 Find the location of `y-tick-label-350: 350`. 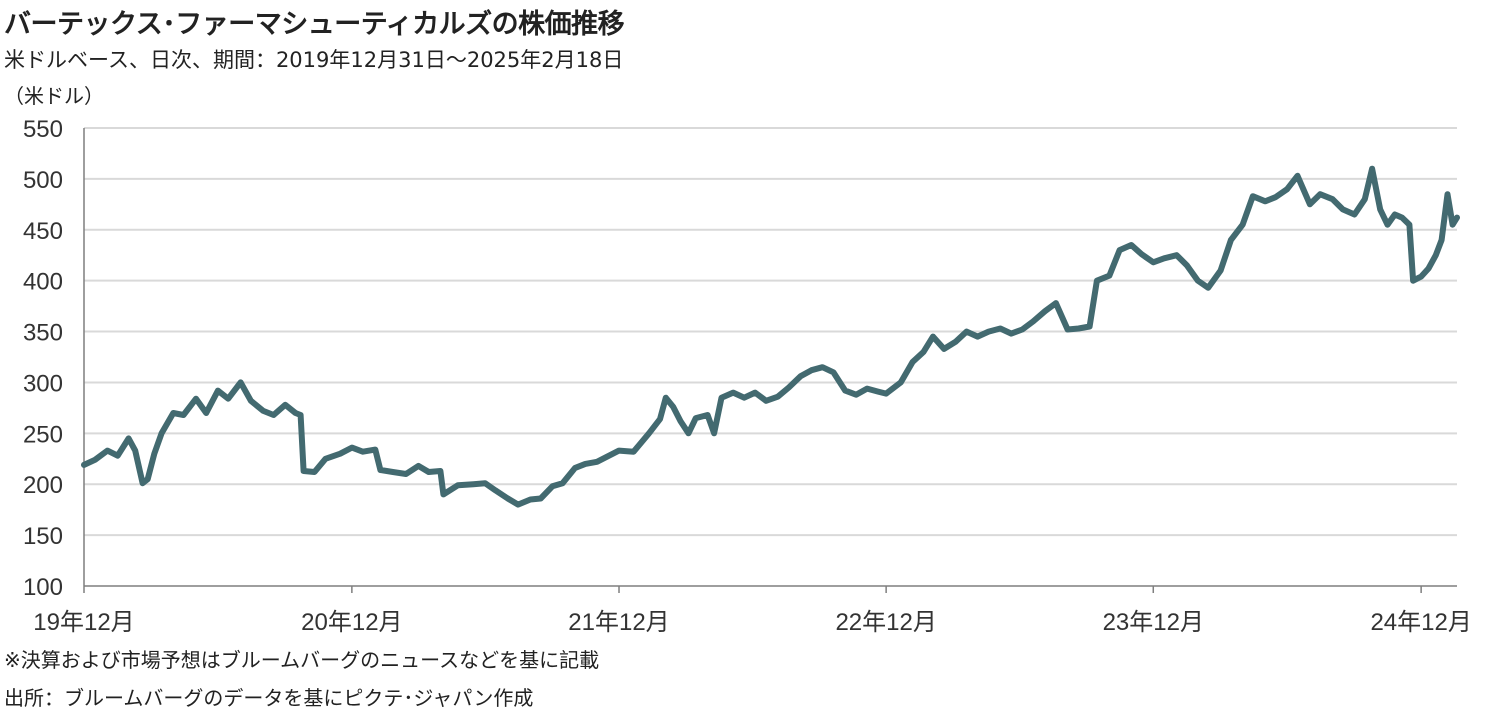

y-tick-label-350: 350 is located at coordinates (43, 333).